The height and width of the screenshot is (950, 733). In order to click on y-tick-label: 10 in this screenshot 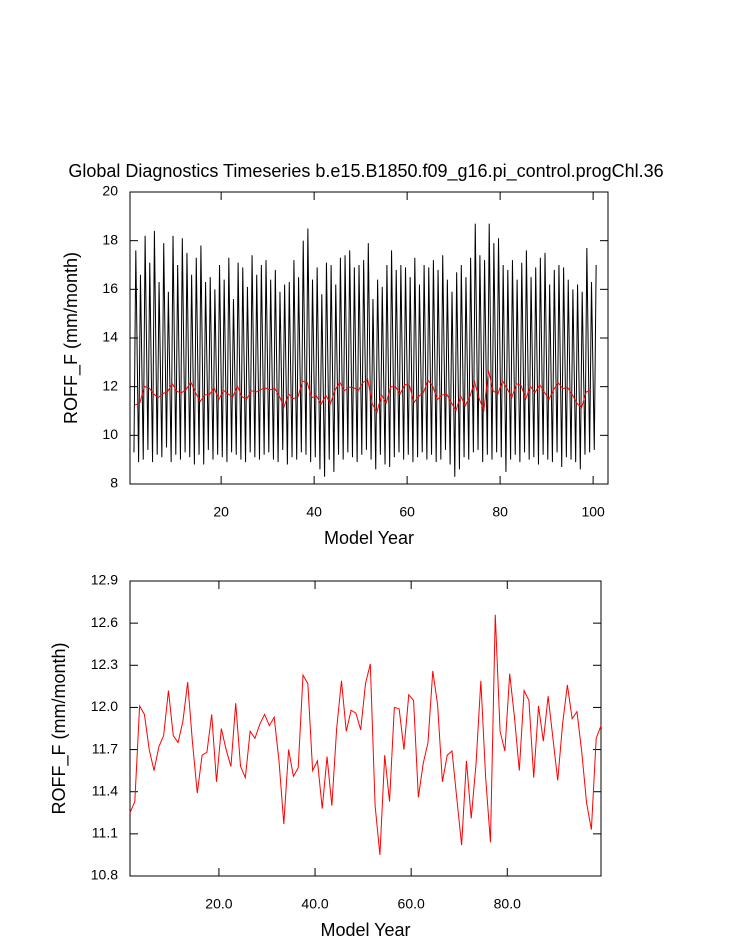, I will do `click(110, 434)`.